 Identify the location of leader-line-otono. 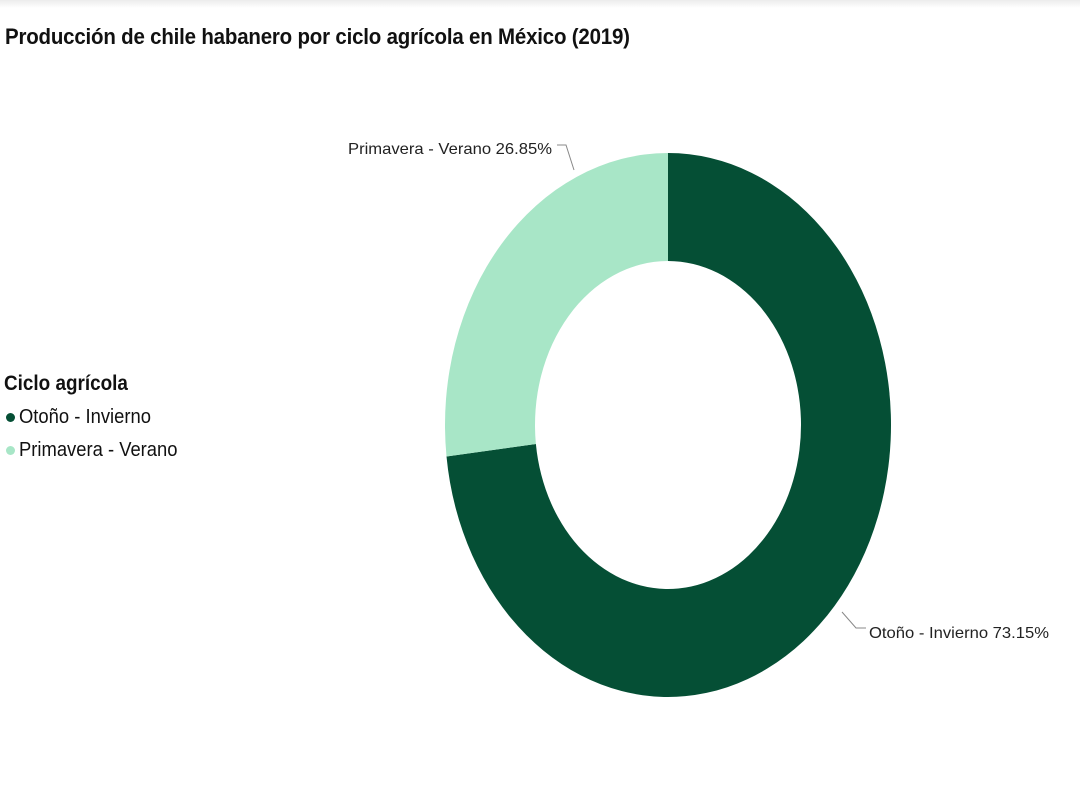
(853, 620).